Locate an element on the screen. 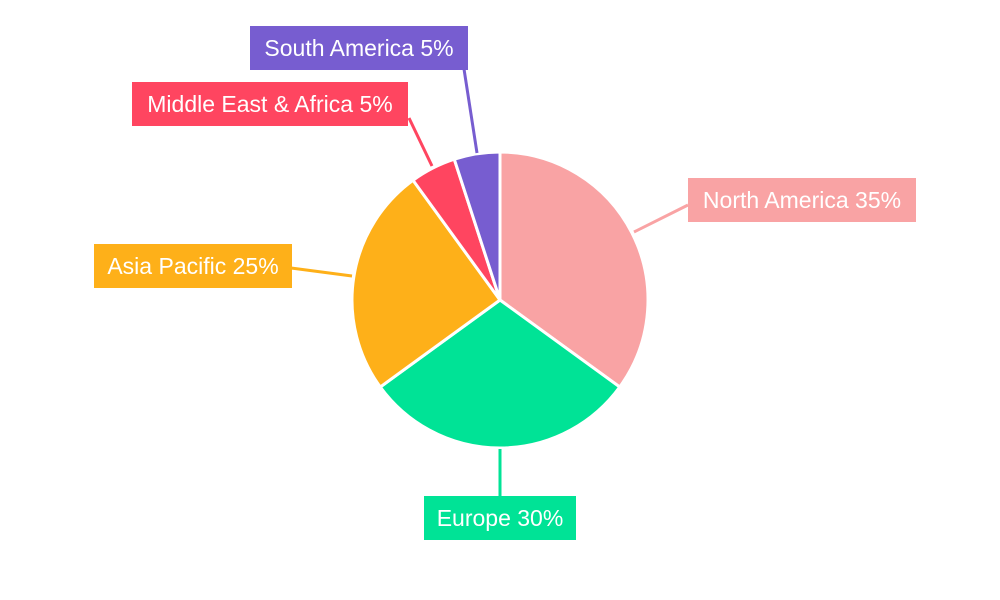  pie-slice-asia-pacific is located at coordinates (426, 284).